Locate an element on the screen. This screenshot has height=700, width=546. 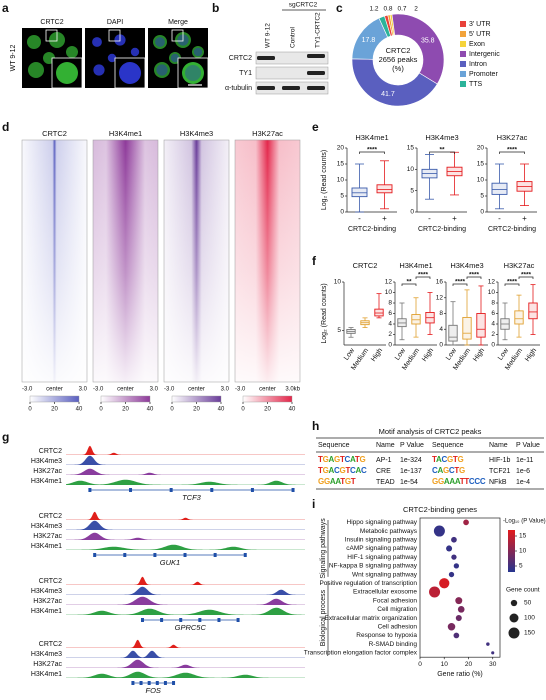
blot-row-label: α-tubulin is located at coordinates (238, 88).